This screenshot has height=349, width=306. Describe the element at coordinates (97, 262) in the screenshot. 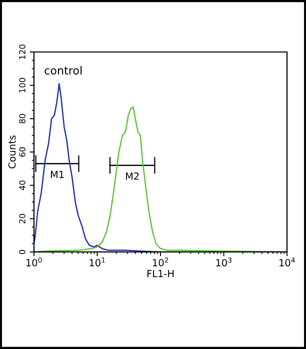

I see `x-tick-label: 10$^{1}$` at that location.